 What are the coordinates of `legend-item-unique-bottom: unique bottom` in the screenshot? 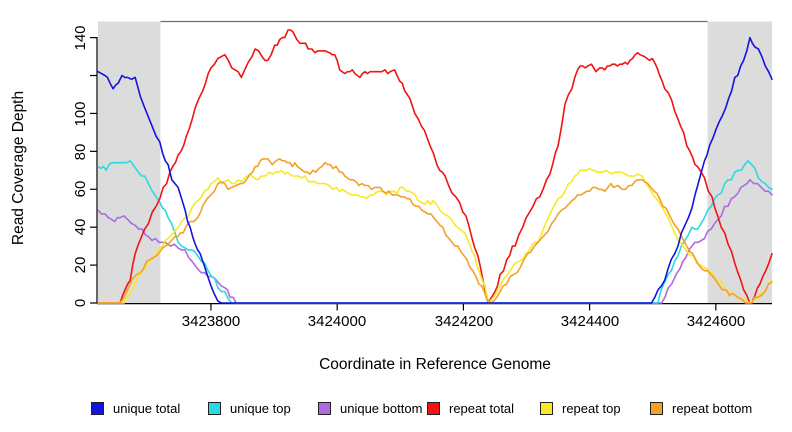 It's located at (370, 408).